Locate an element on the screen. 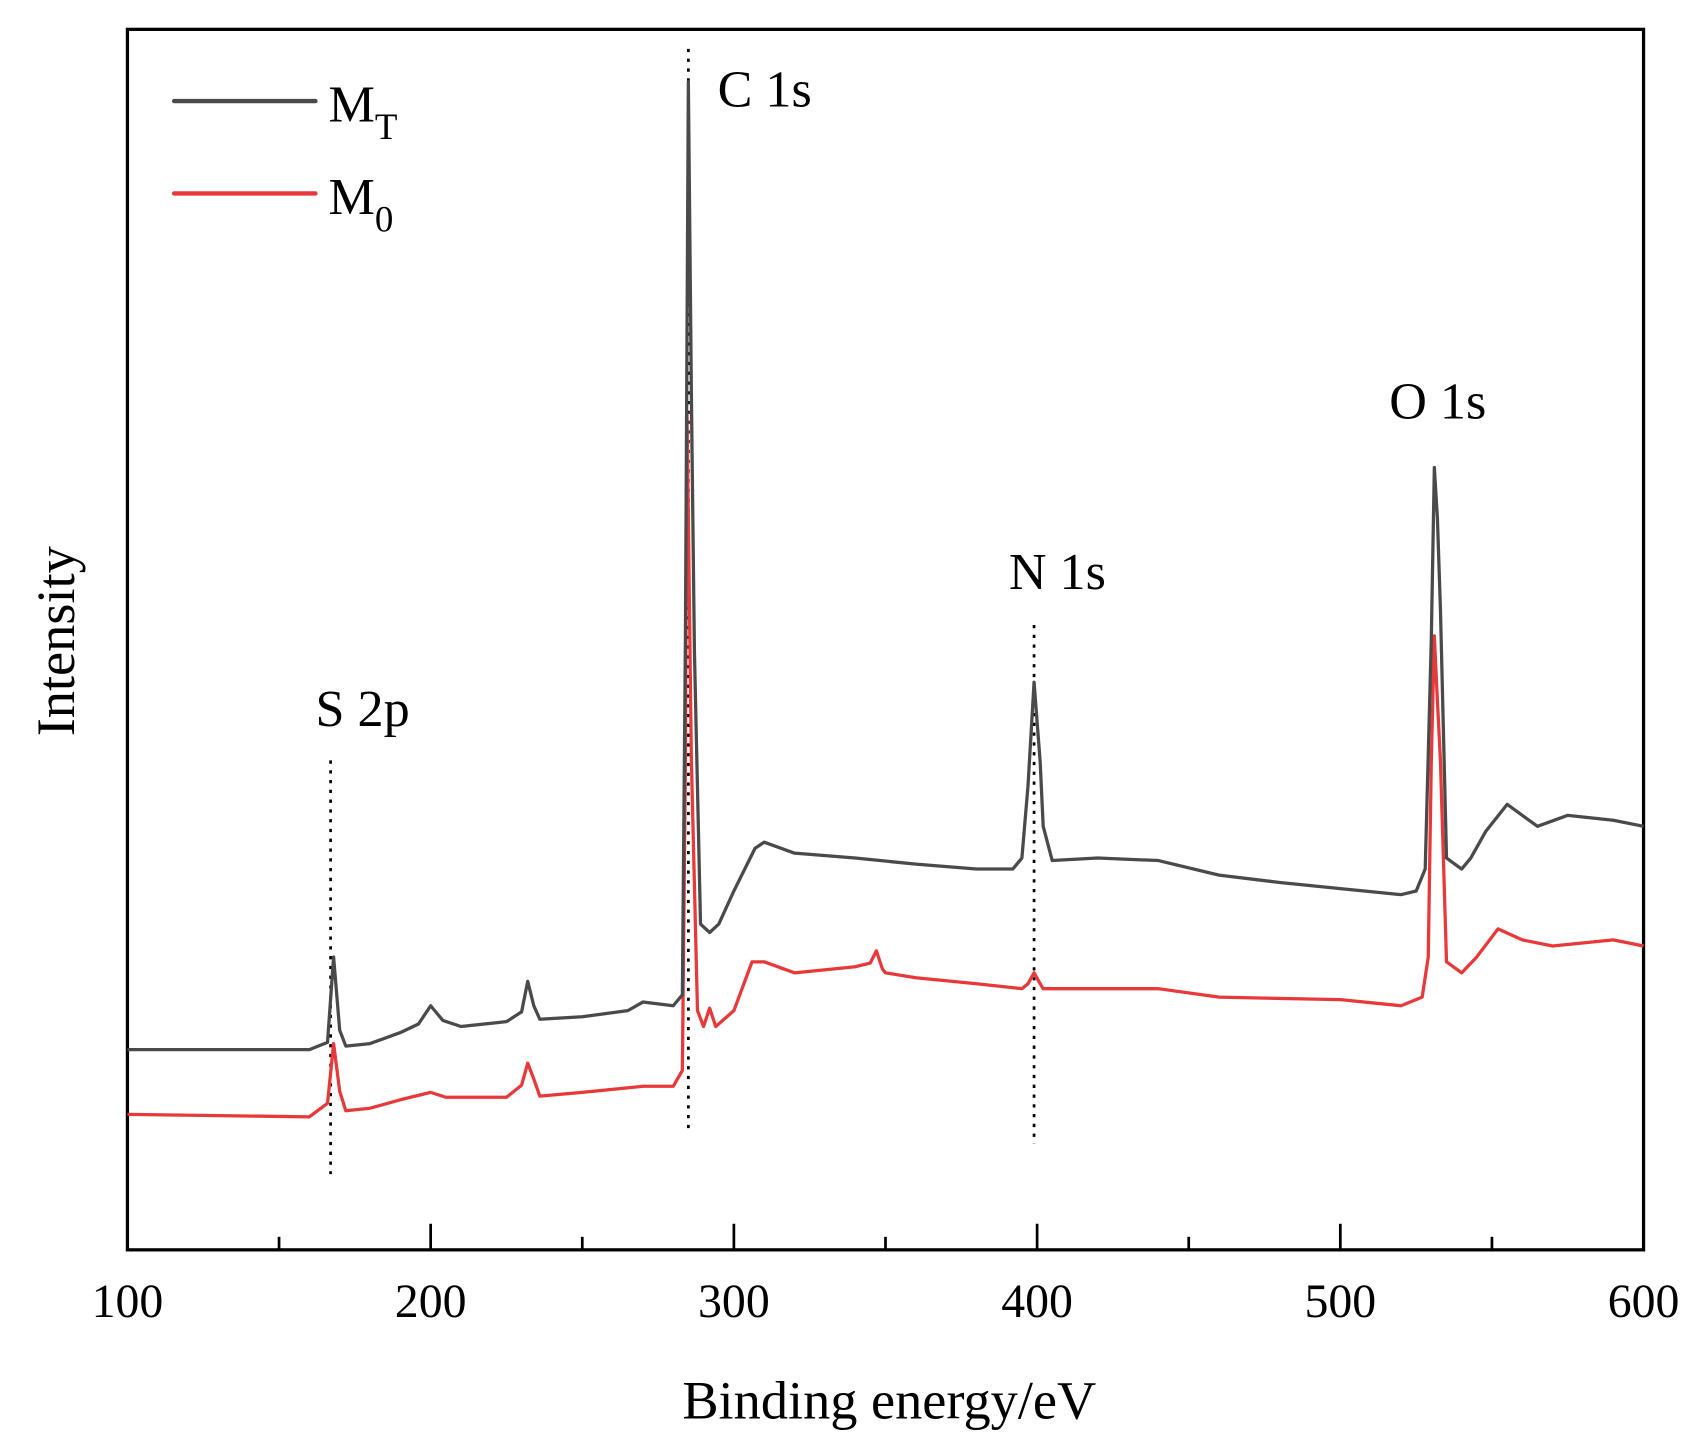  x-axis-label: Binding energy/eV is located at coordinates (889, 1400).